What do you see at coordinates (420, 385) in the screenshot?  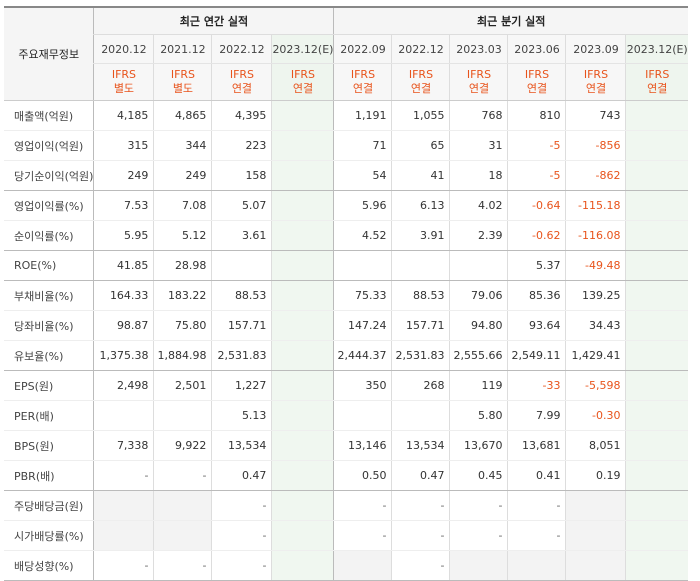 I see `table-cell: 268` at bounding box center [420, 385].